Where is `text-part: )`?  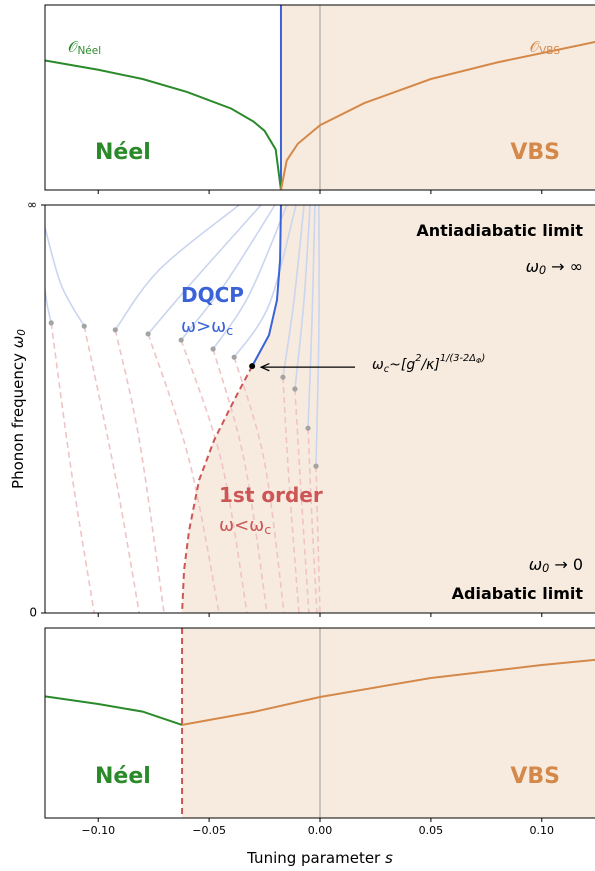 text-part: ) is located at coordinates (482, 358).